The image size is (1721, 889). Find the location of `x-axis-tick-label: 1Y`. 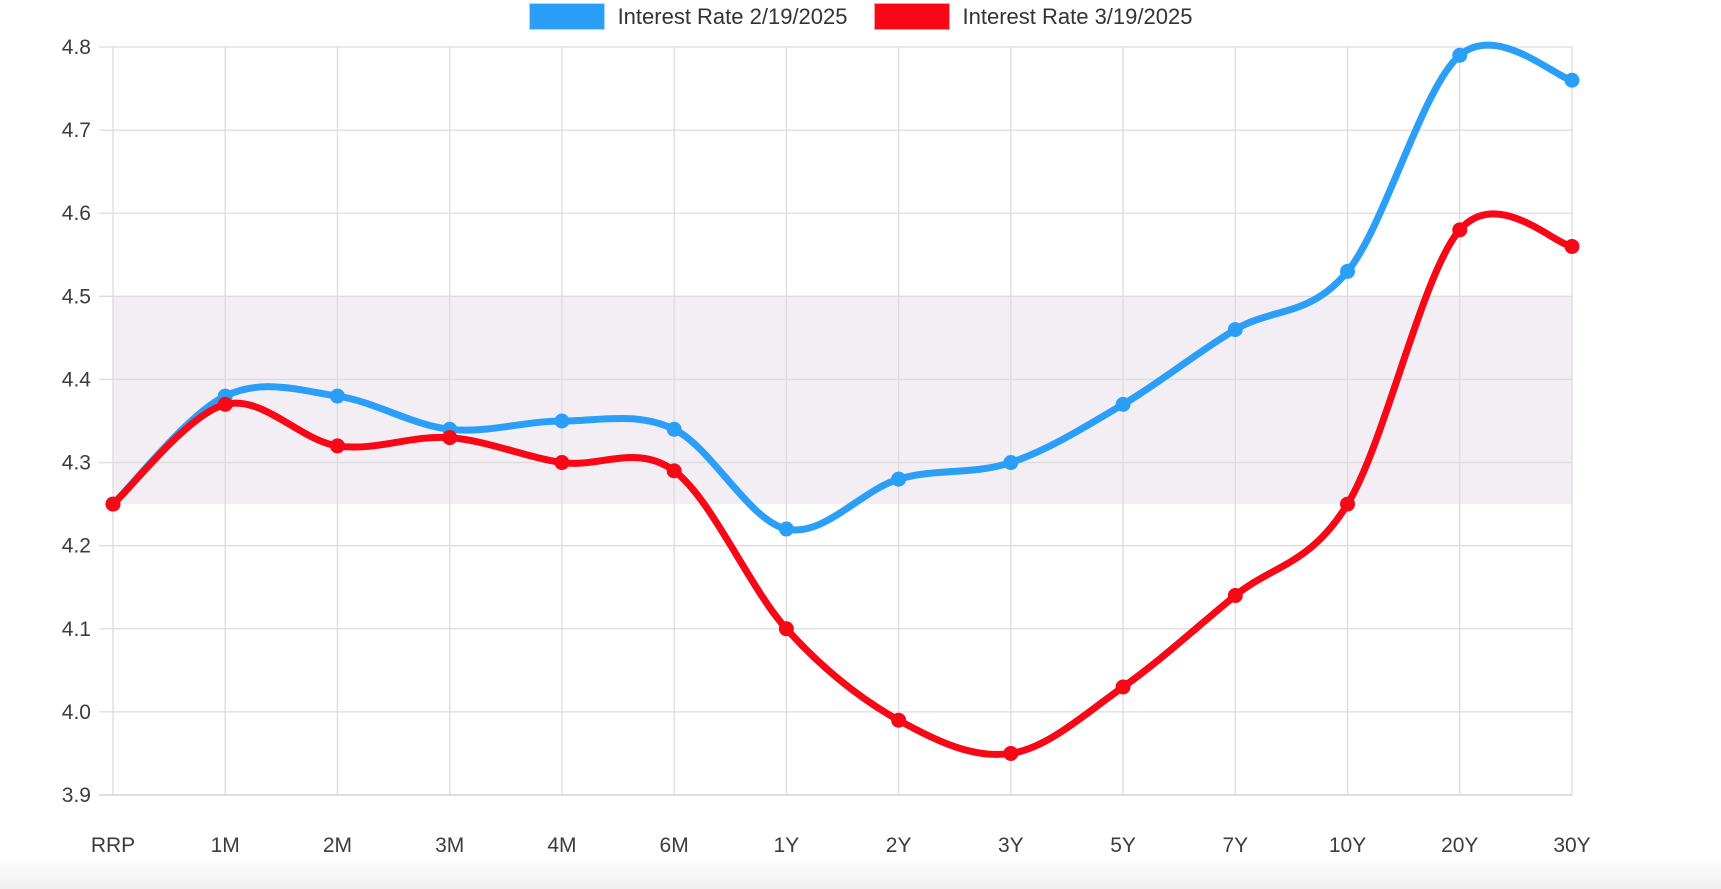

x-axis-tick-label: 1Y is located at coordinates (787, 845).